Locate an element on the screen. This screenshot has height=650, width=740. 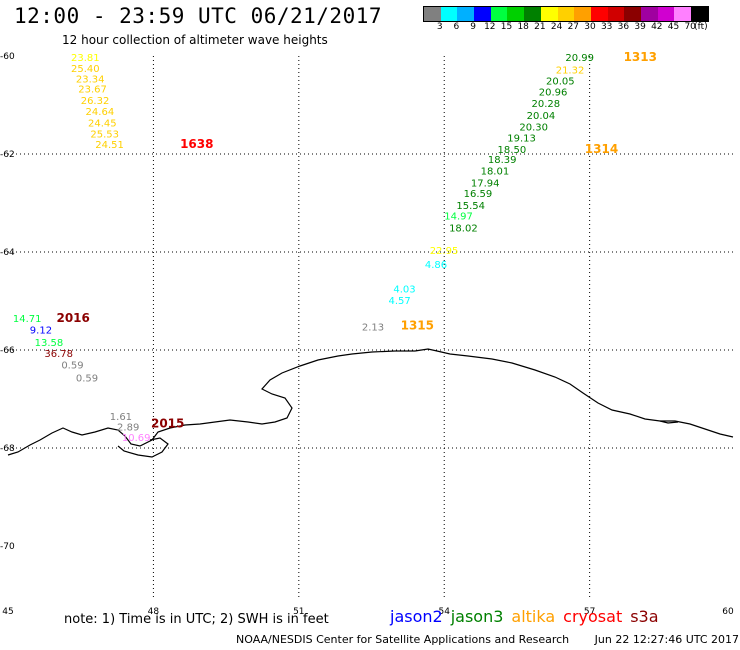
lon-tick-label: 60 is located at coordinates (728, 612).